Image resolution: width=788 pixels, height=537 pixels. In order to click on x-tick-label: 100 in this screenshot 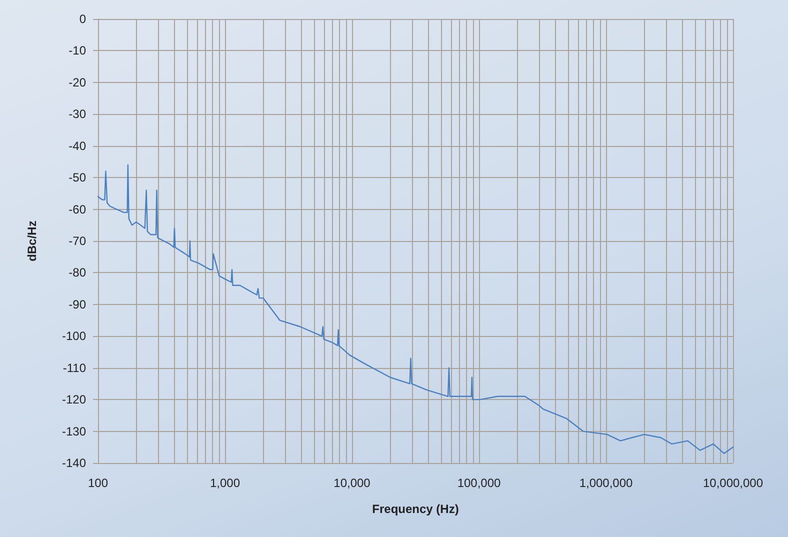, I will do `click(98, 483)`.